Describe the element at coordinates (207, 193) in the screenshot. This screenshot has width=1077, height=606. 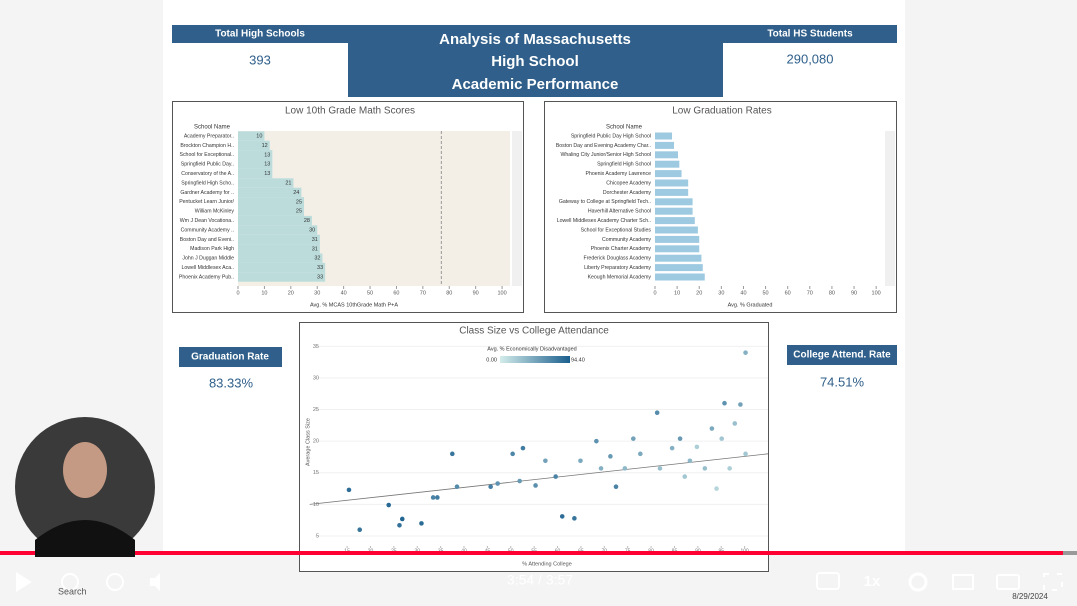
I see `category-label: Gardner Academy for ..` at that location.